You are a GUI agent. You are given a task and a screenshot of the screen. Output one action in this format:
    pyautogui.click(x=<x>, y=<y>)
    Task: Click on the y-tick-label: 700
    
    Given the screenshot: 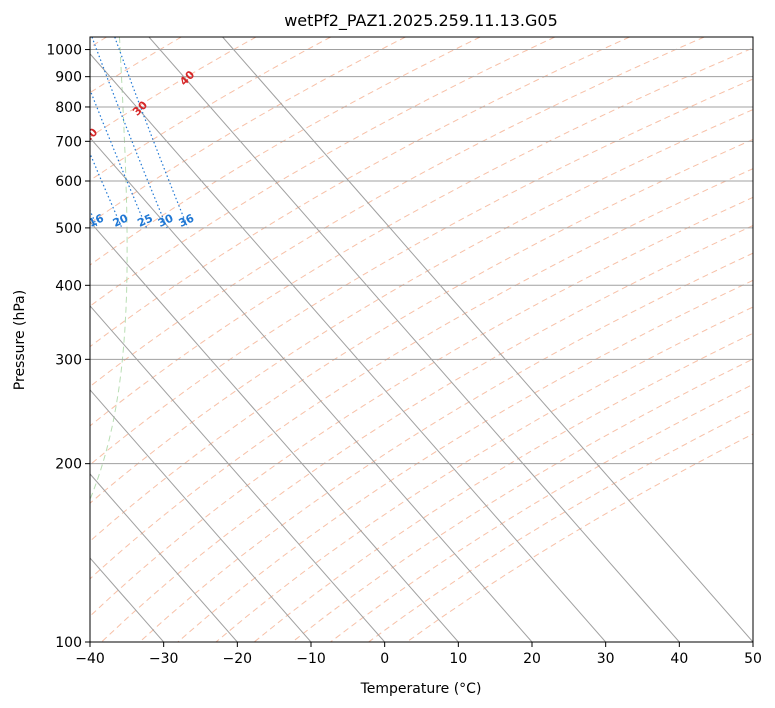 What is the action you would take?
    pyautogui.click(x=68, y=142)
    